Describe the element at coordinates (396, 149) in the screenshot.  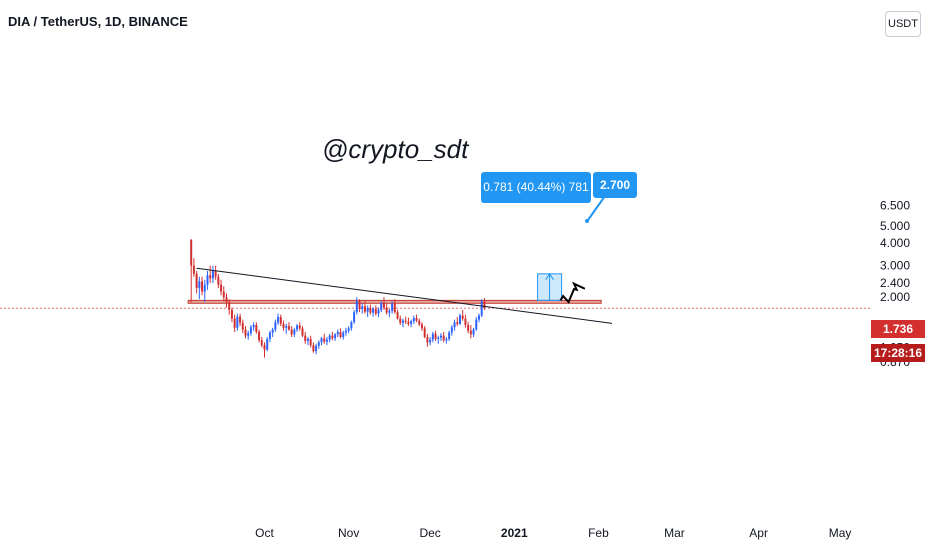
I see `watermark-text: @crypto_sdt` at that location.